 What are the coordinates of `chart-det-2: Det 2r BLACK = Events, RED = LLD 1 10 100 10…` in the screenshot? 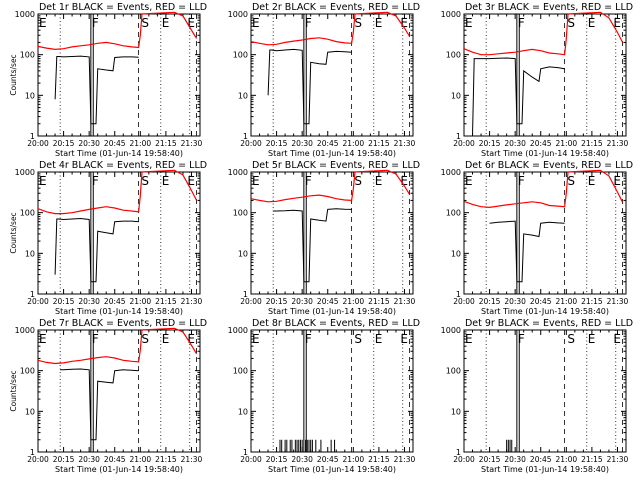 It's located at (324, 80).